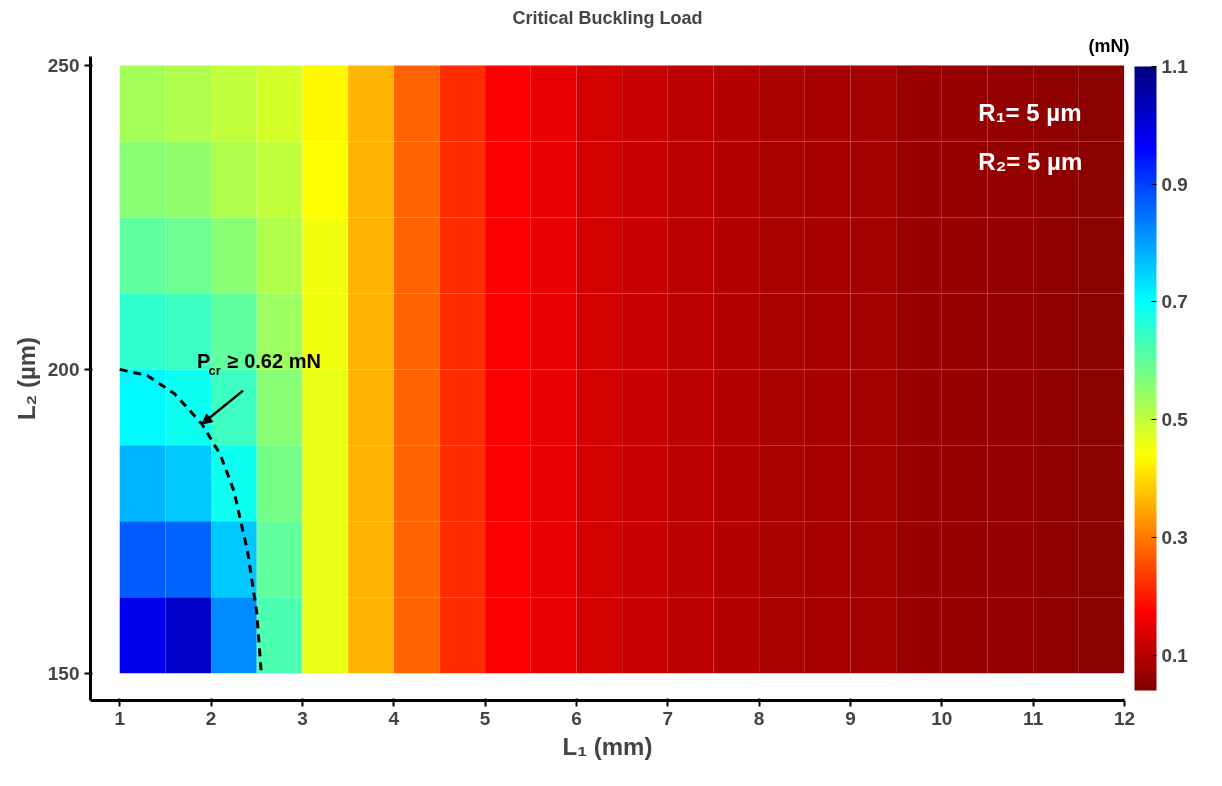 This screenshot has width=1222, height=786. Describe the element at coordinates (26, 378) in the screenshot. I see `y-axis-title: L₂ (µm)` at that location.